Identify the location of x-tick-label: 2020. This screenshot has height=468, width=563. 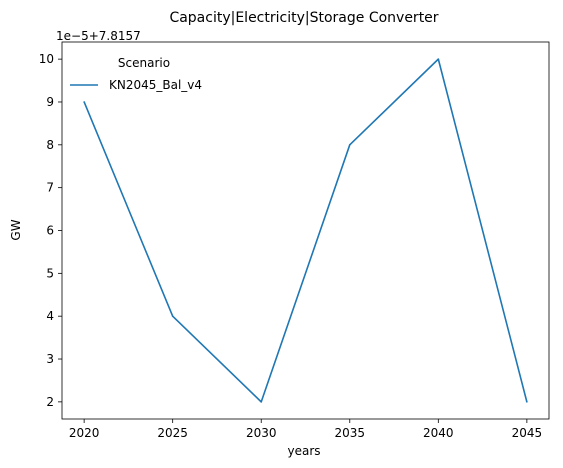
(84, 433).